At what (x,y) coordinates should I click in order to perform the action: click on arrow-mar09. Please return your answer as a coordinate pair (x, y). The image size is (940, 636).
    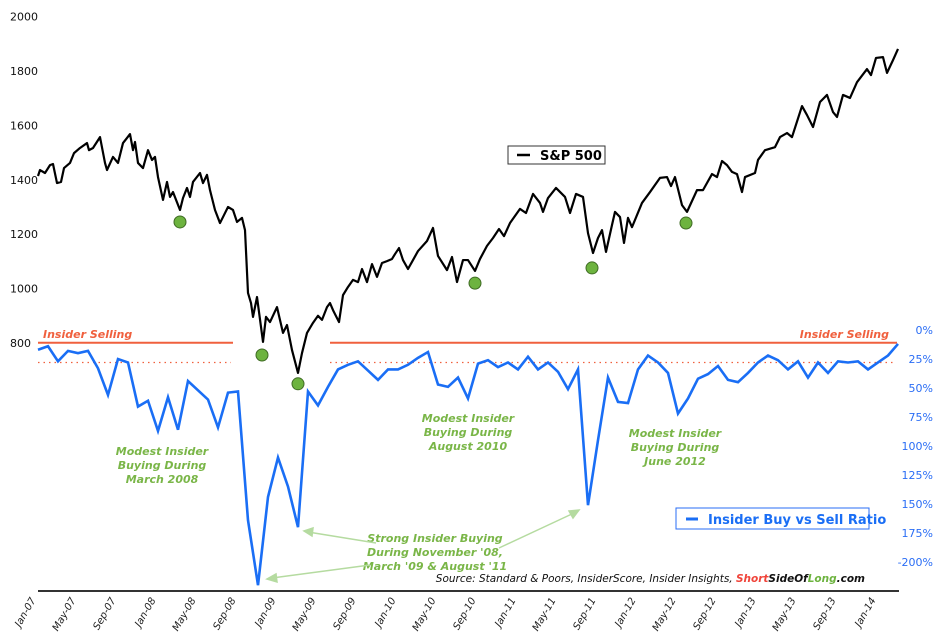
    Looking at the image, I should click on (321, 571).